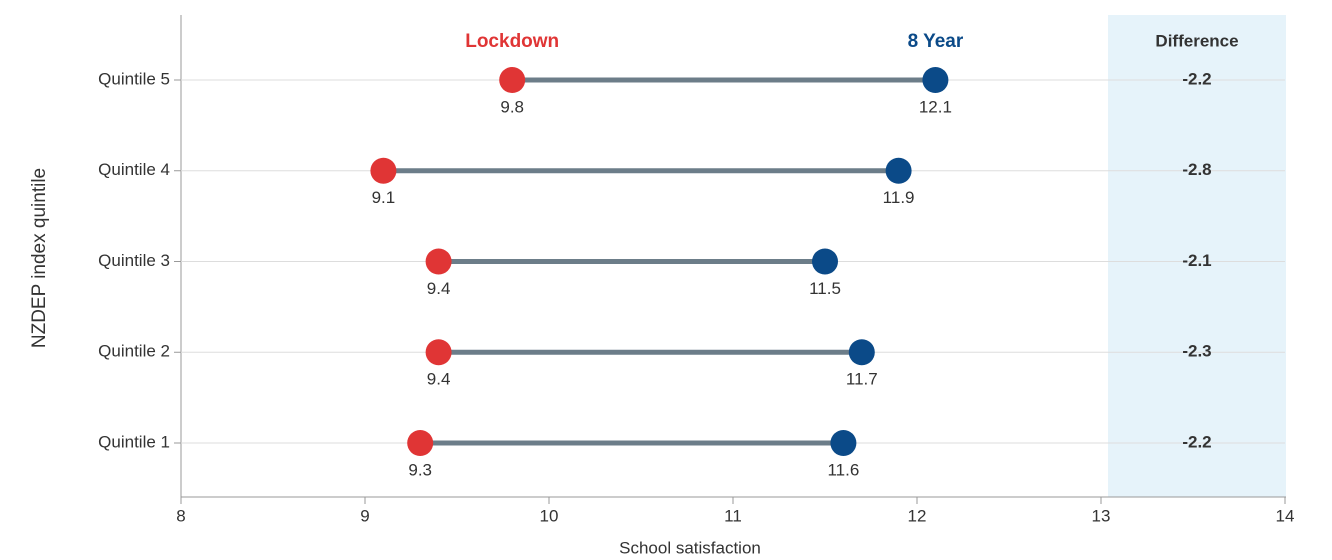 This screenshot has width=1332, height=560. I want to click on difference-value: -2.1, so click(1196, 260).